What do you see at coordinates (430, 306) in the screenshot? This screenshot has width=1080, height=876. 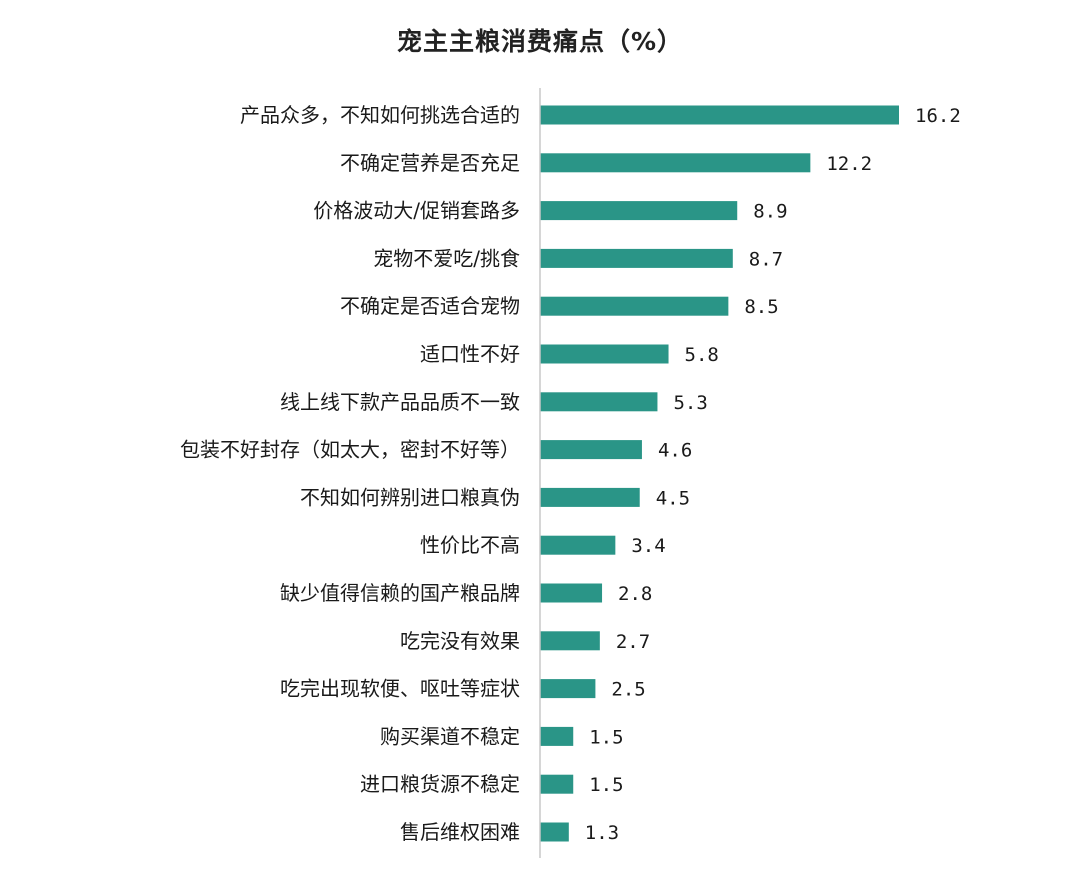 I see `category-label: 不确定是否适合宠物` at bounding box center [430, 306].